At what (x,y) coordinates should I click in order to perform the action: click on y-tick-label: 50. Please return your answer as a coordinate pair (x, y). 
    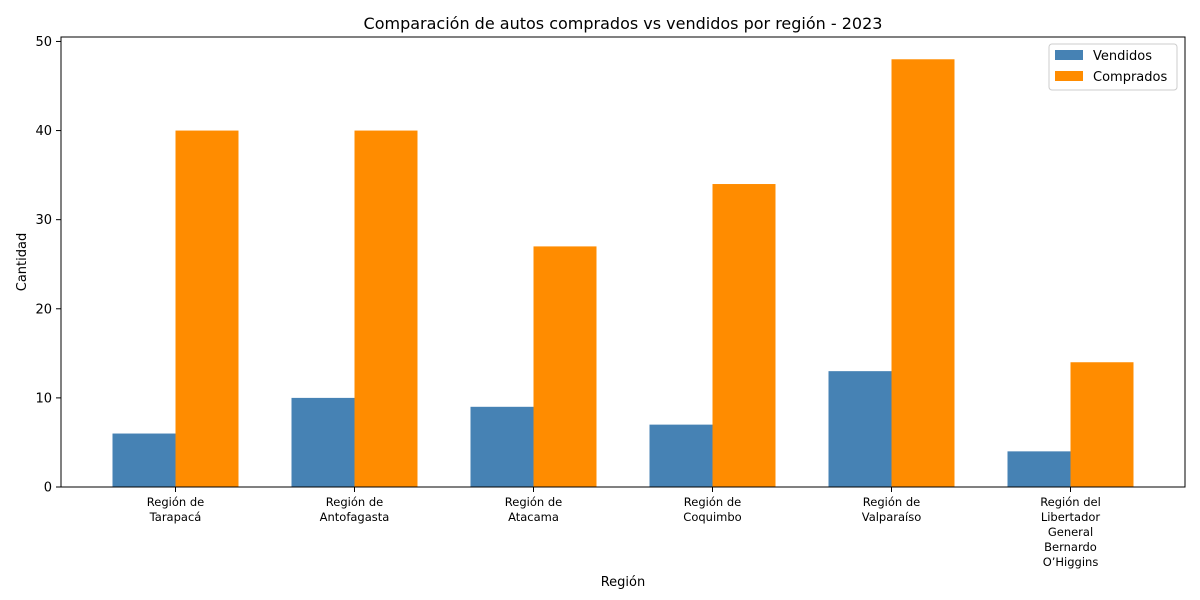
    Looking at the image, I should click on (43, 42).